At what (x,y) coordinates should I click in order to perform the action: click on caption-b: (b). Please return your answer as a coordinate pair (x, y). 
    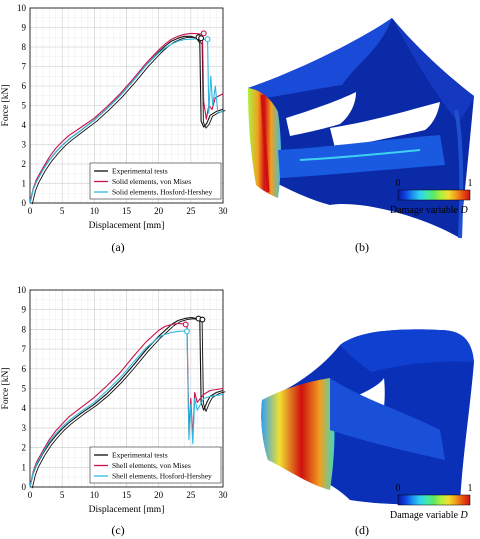
    Looking at the image, I should click on (362, 247).